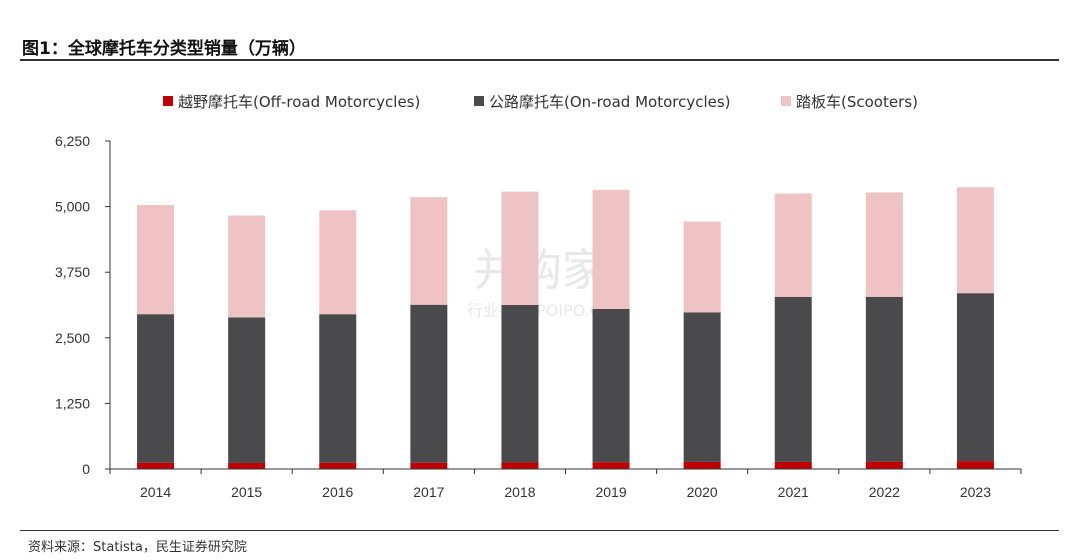  What do you see at coordinates (72, 207) in the screenshot?
I see `y-tick-label: 5,000` at bounding box center [72, 207].